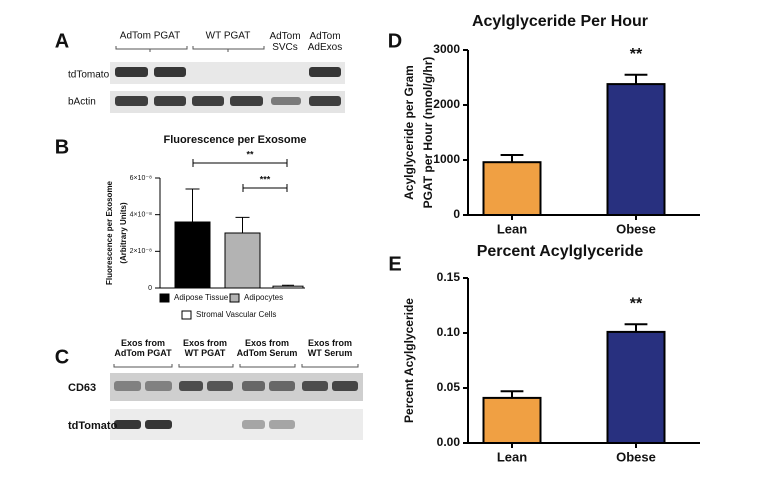 The height and width of the screenshot is (479, 781). What do you see at coordinates (395, 41) in the screenshot?
I see `panel-letter: D` at bounding box center [395, 41].